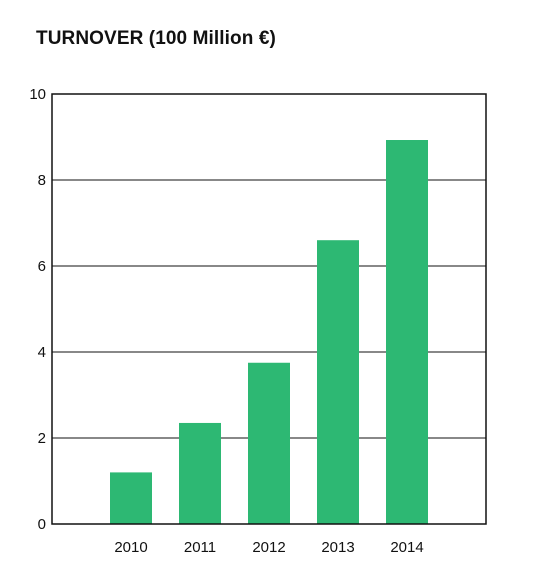 Image resolution: width=534 pixels, height=580 pixels. Describe the element at coordinates (407, 332) in the screenshot. I see `bar-2014` at that location.